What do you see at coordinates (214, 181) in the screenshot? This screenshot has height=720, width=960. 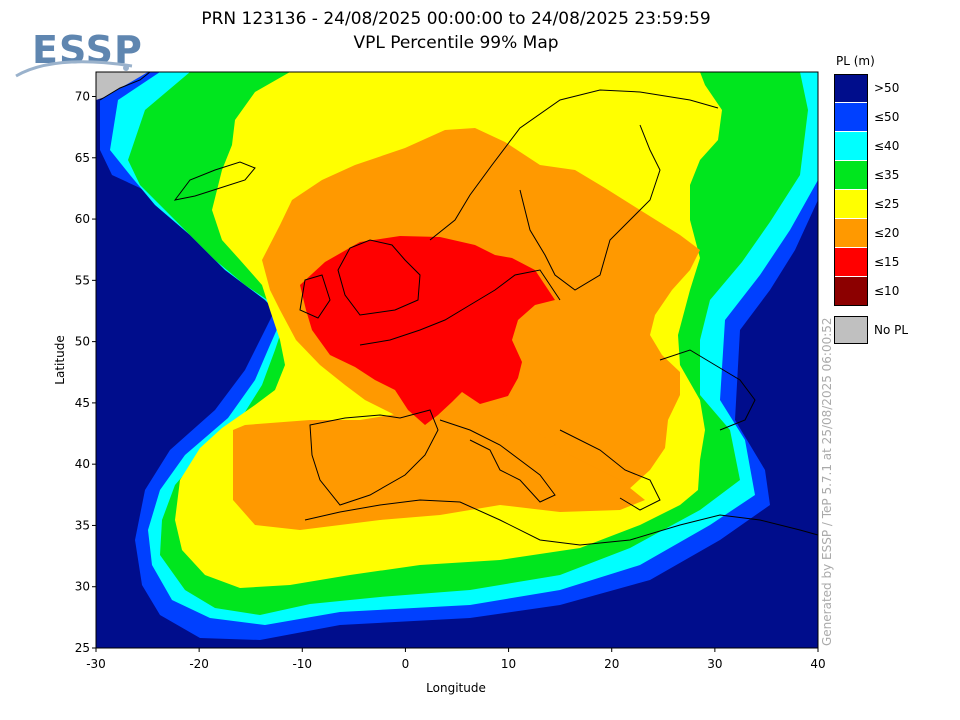 I see `coast-iceland` at bounding box center [214, 181].